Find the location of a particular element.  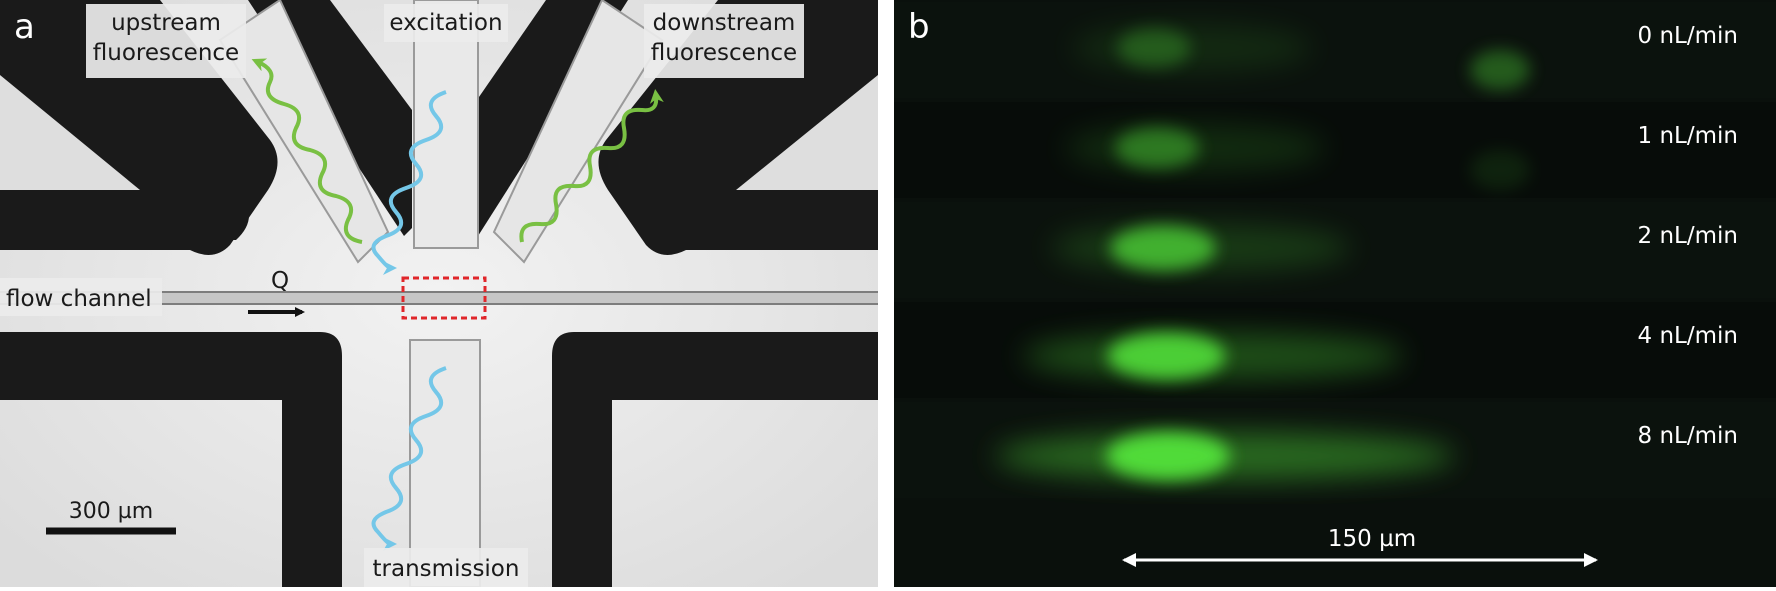

upstream-fluorescence-wave is located at coordinates (307, 151).